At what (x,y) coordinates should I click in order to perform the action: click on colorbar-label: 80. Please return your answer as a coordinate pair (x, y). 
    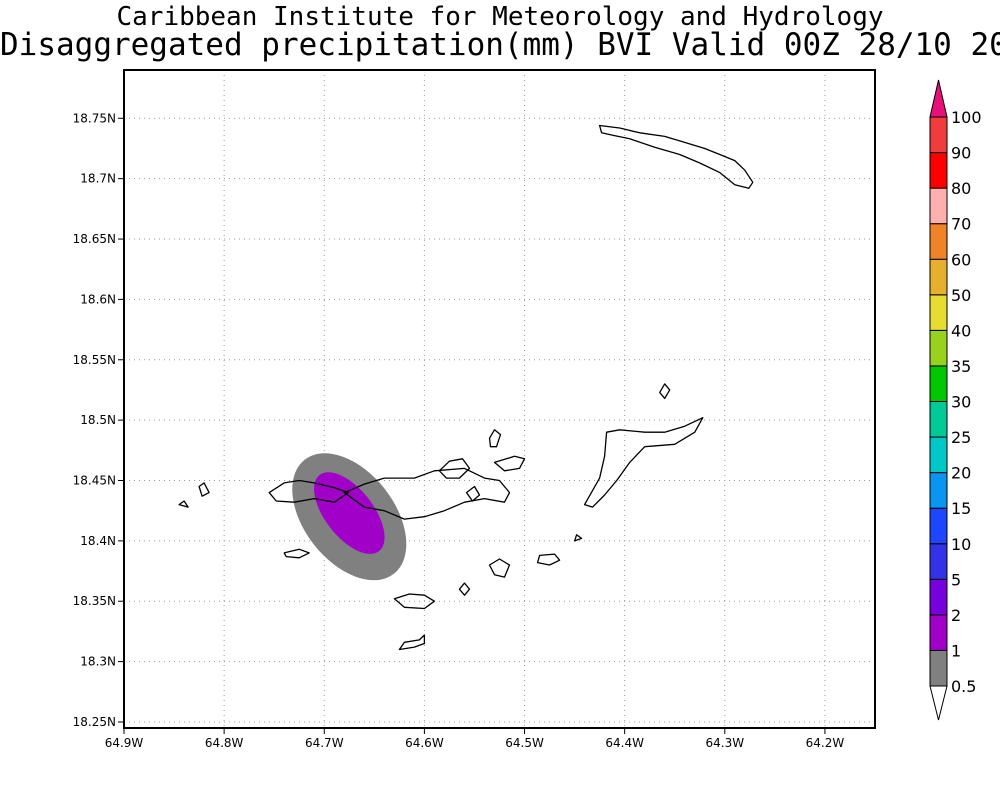
    Looking at the image, I should click on (961, 188).